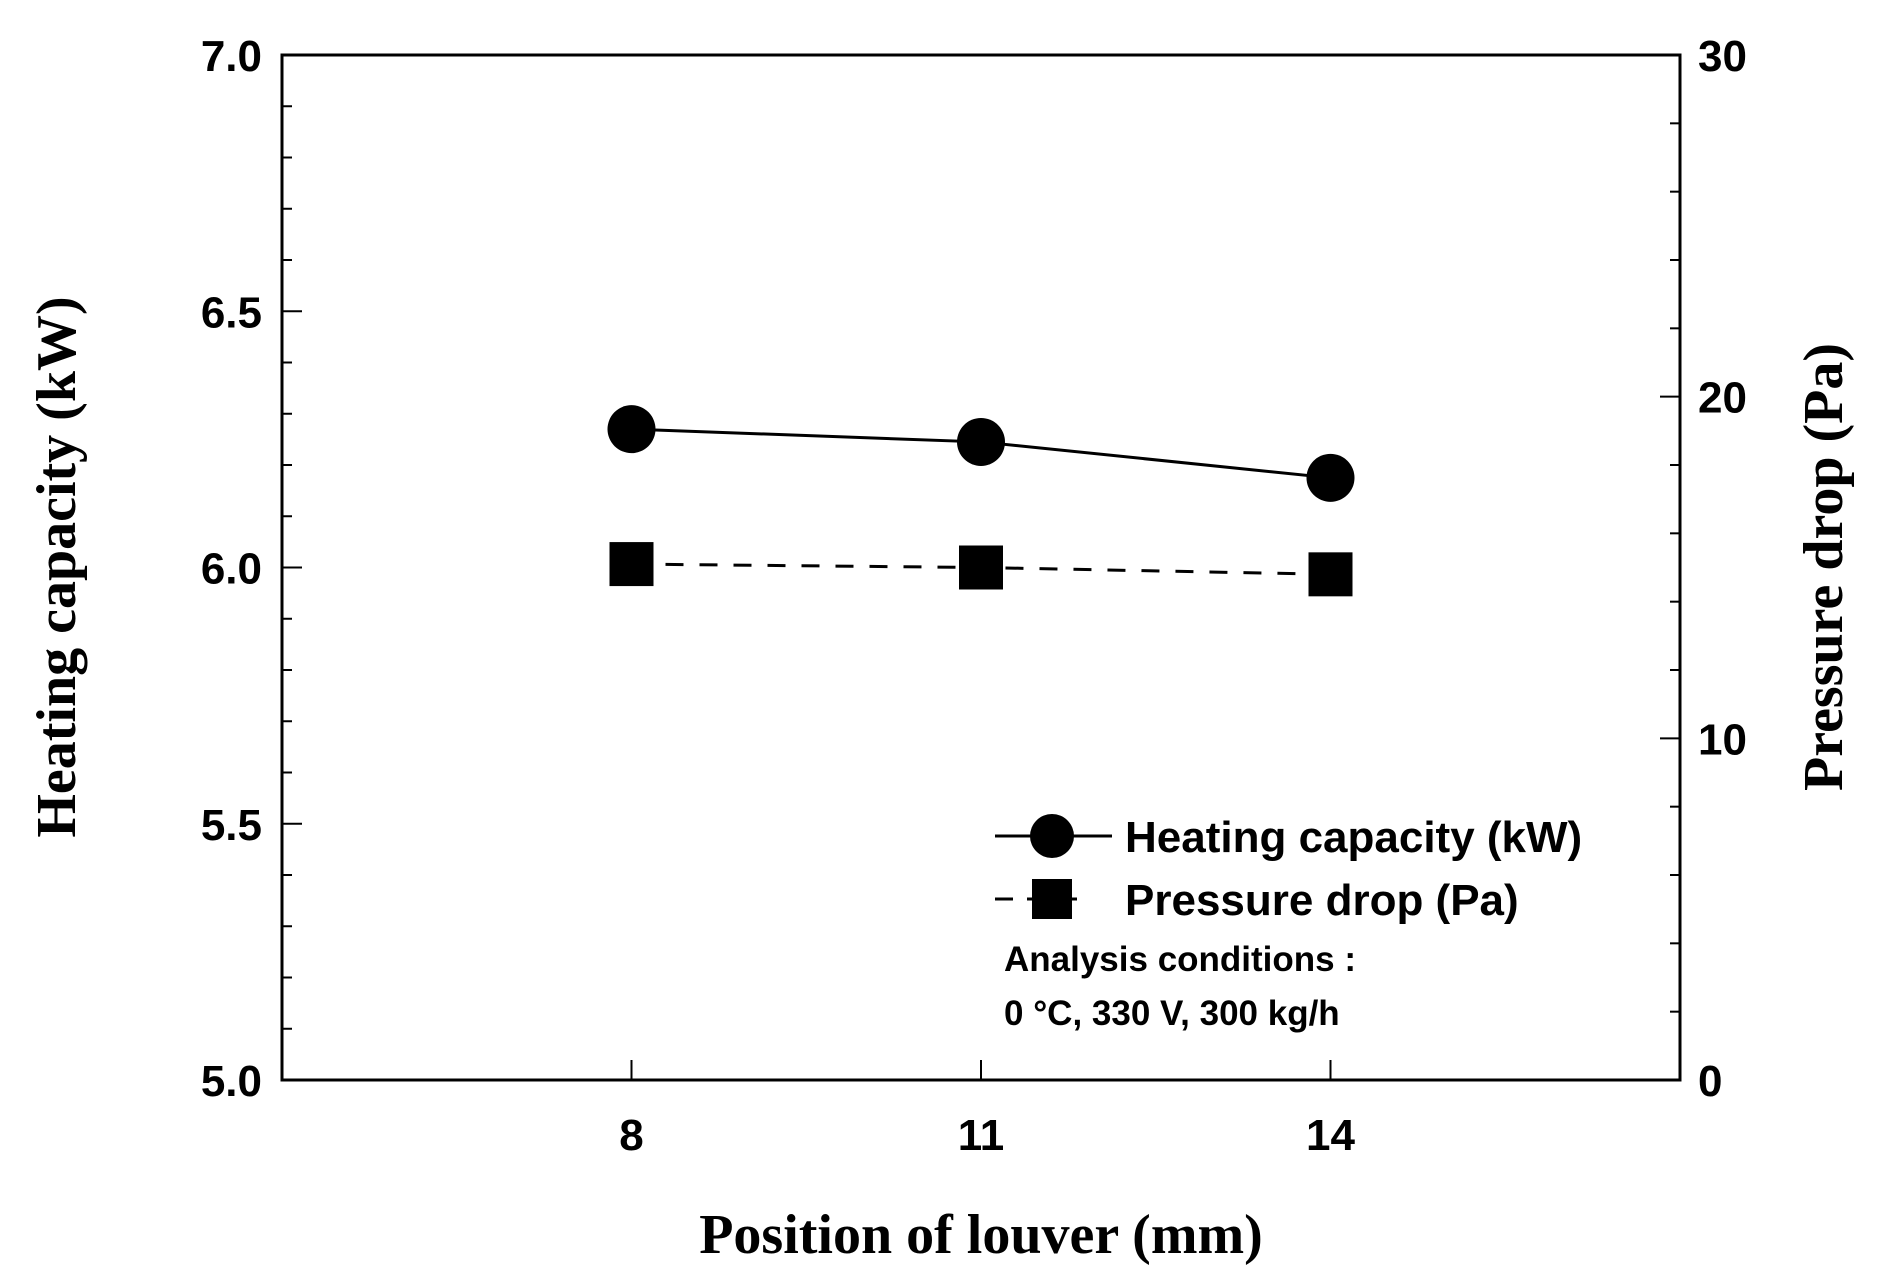  I want to click on x-axis-ticks: 8 11 14, so click(987, 1110).